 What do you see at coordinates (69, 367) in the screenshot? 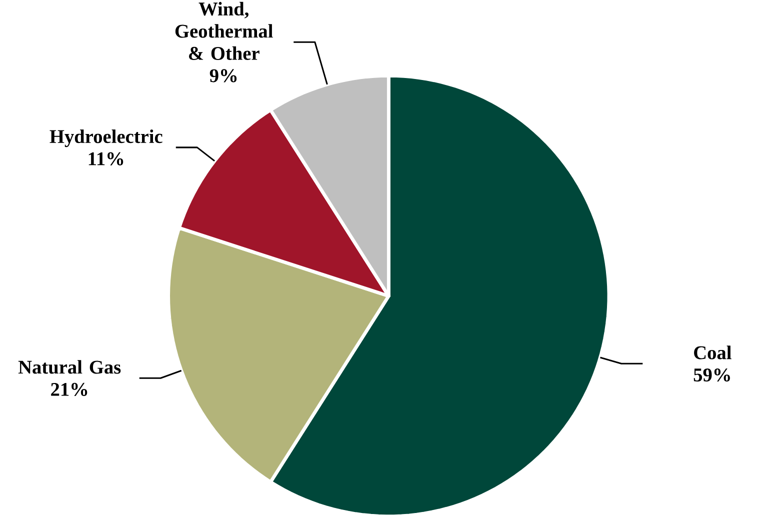
I see `slice-label: Natural Gas` at bounding box center [69, 367].